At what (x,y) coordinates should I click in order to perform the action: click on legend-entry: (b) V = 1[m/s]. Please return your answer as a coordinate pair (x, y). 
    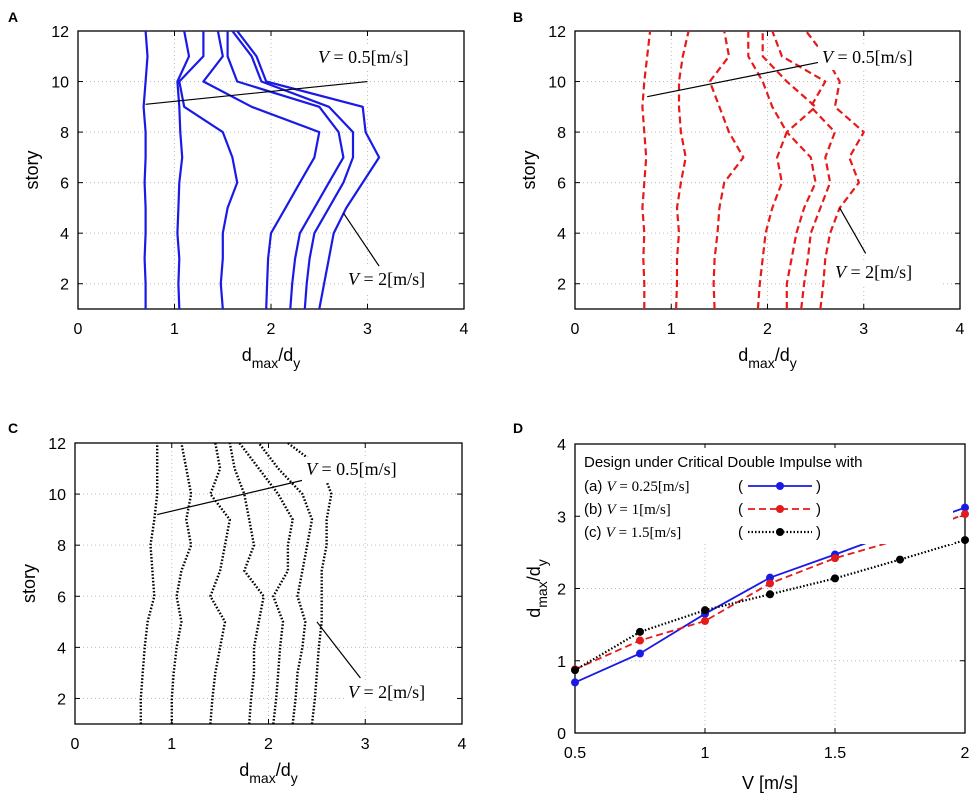
    Looking at the image, I should click on (627, 509).